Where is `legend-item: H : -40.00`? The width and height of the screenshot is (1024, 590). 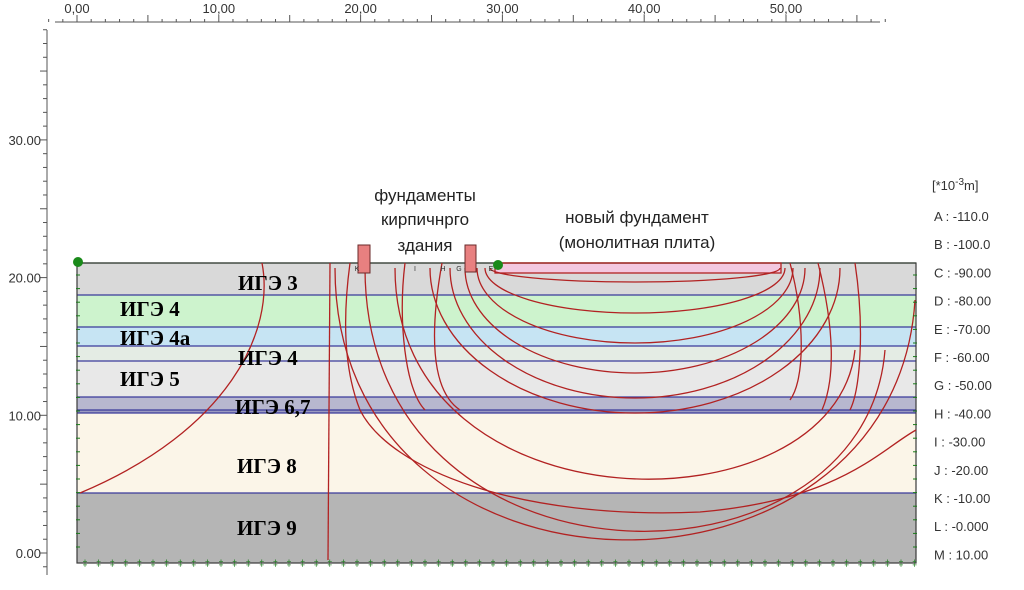
legend-item: H : -40.00 is located at coordinates (962, 413).